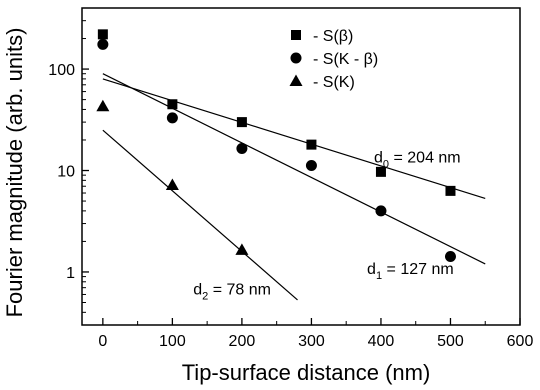 This screenshot has width=540, height=390. I want to click on x-tick-label: 500, so click(450, 341).